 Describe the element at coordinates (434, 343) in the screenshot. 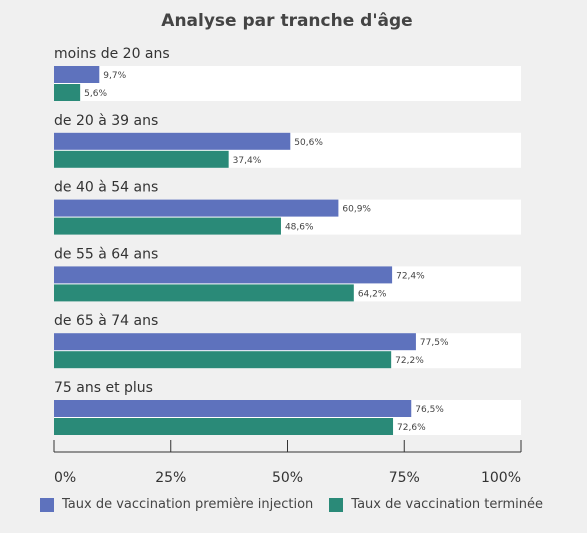

I see `data-label: 77,5%` at that location.